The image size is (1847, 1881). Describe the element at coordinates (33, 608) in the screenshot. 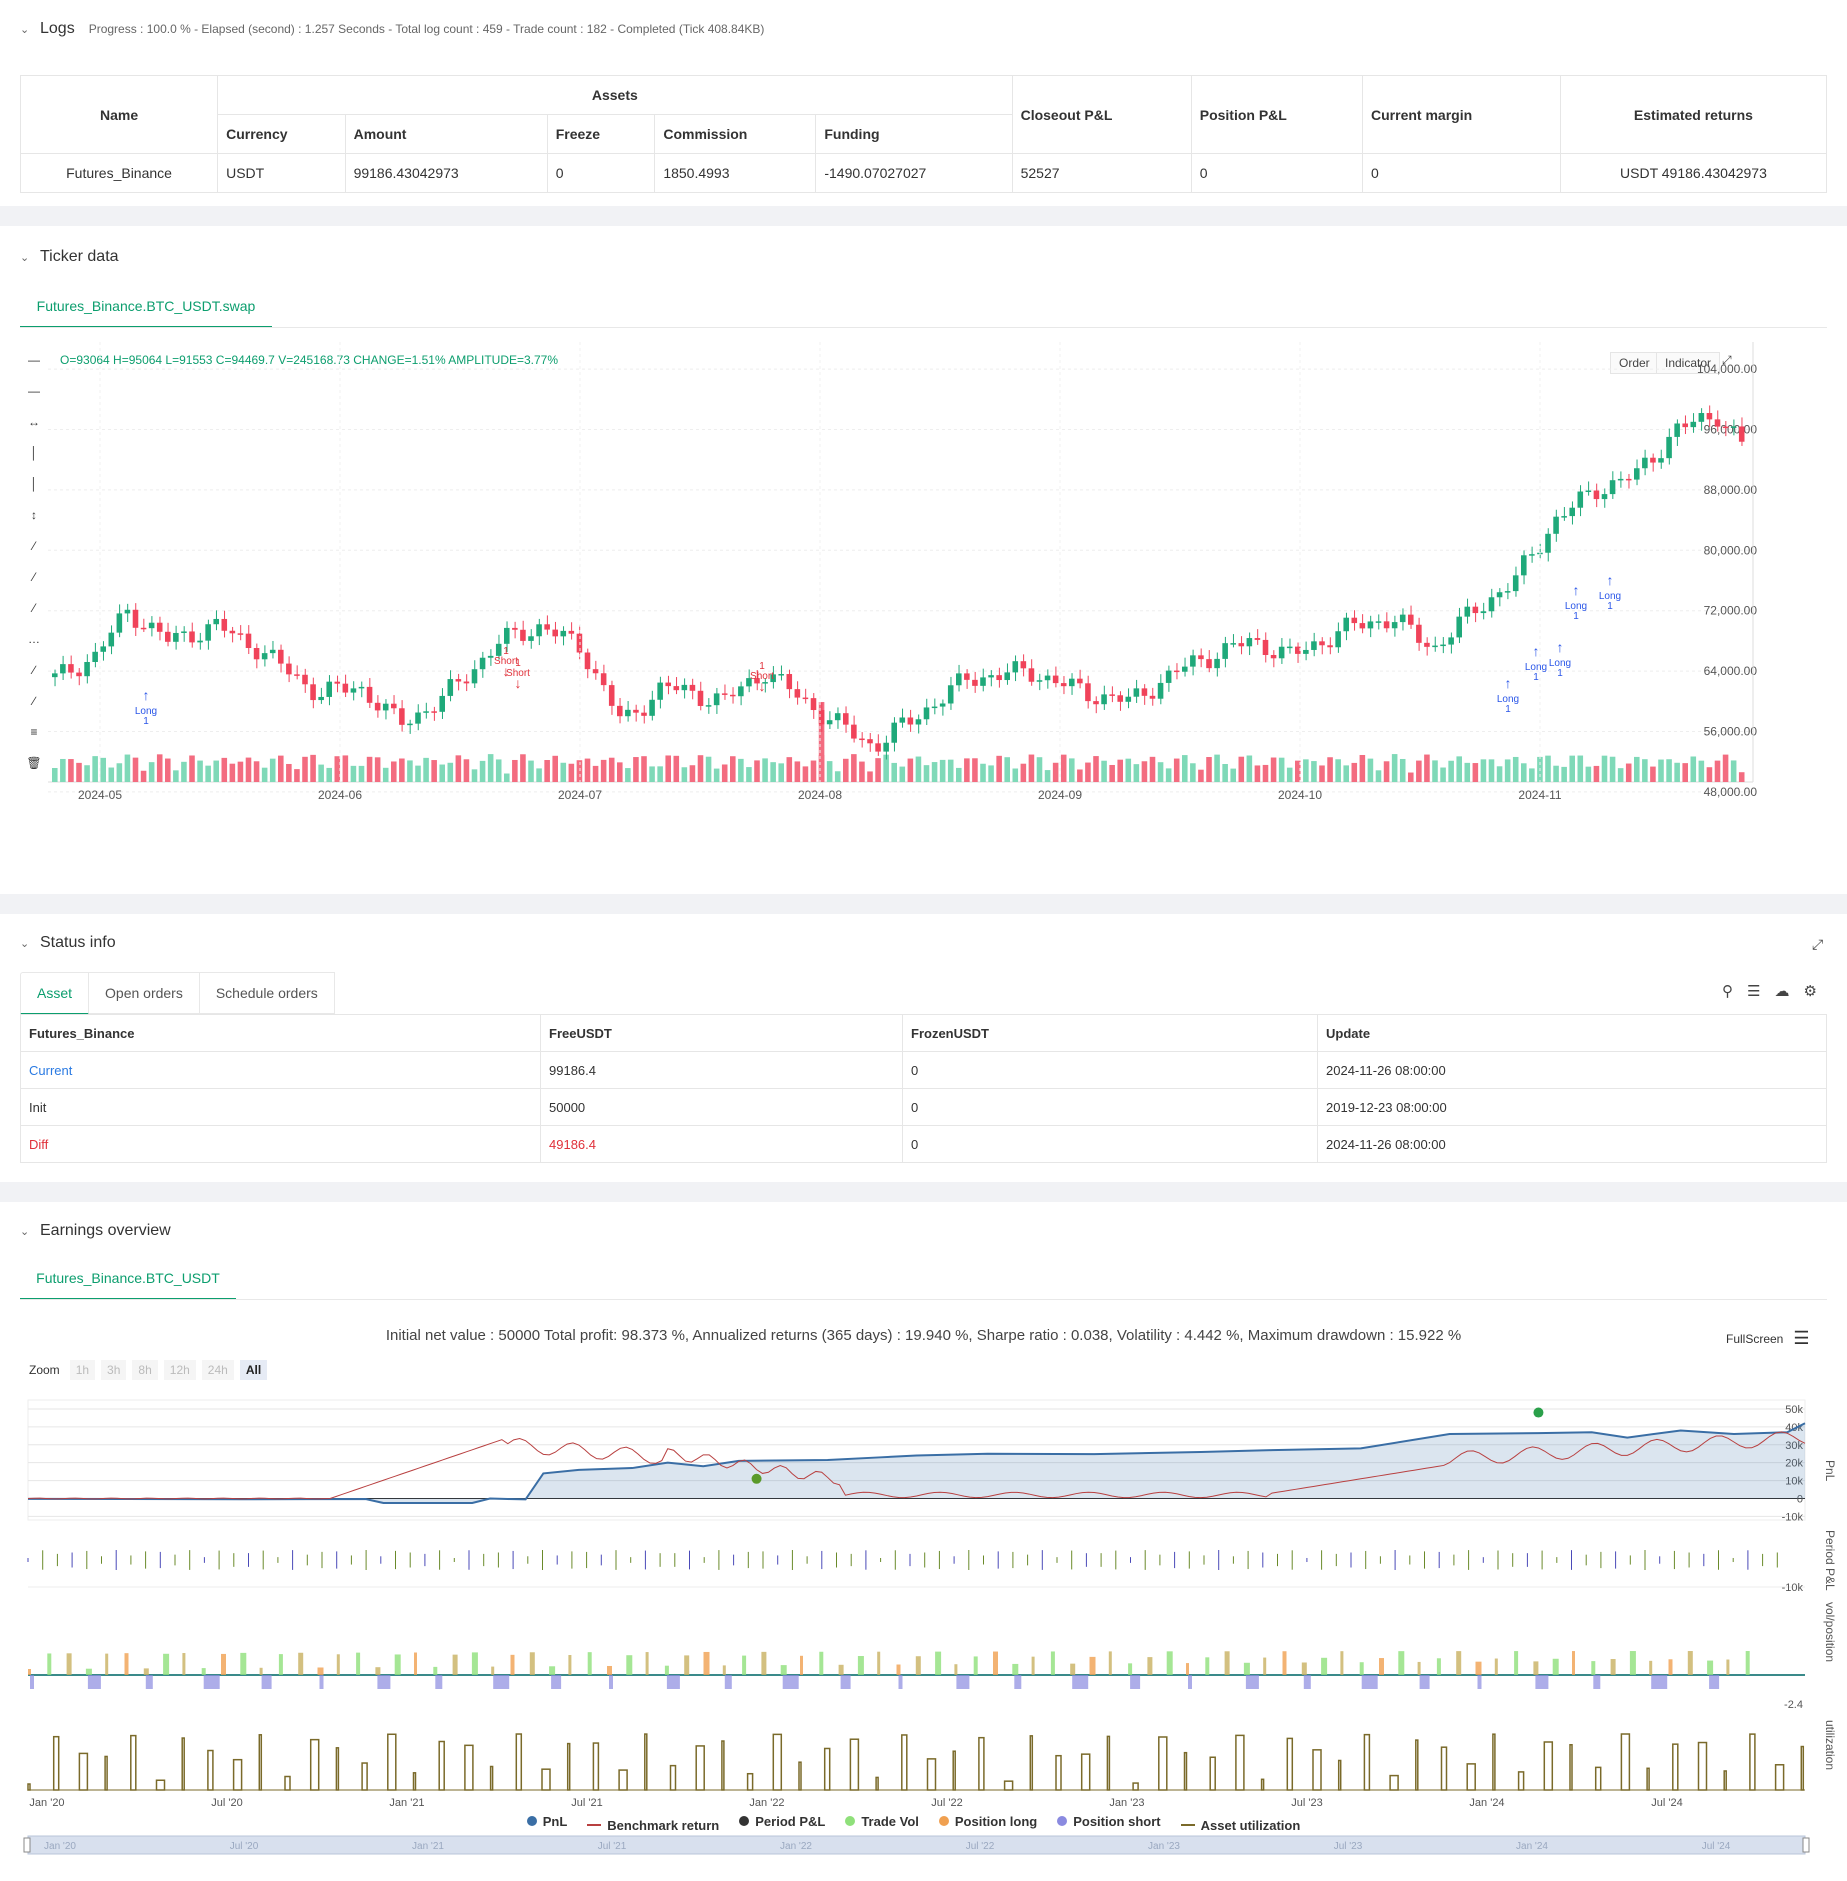

I see `segment-icon: ⁄` at that location.